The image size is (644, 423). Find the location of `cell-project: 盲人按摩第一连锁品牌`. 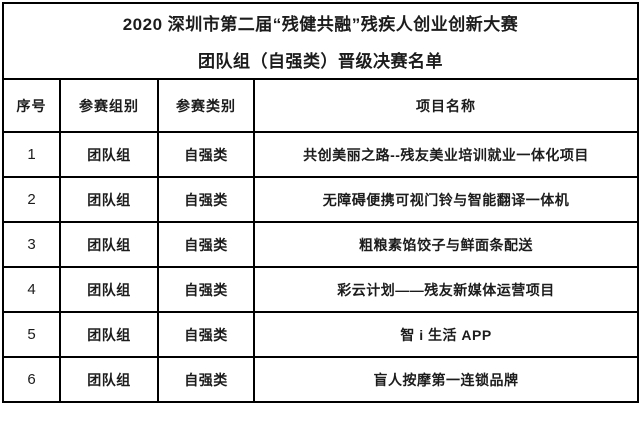

cell-project: 盲人按摩第一连锁品牌 is located at coordinates (446, 379).